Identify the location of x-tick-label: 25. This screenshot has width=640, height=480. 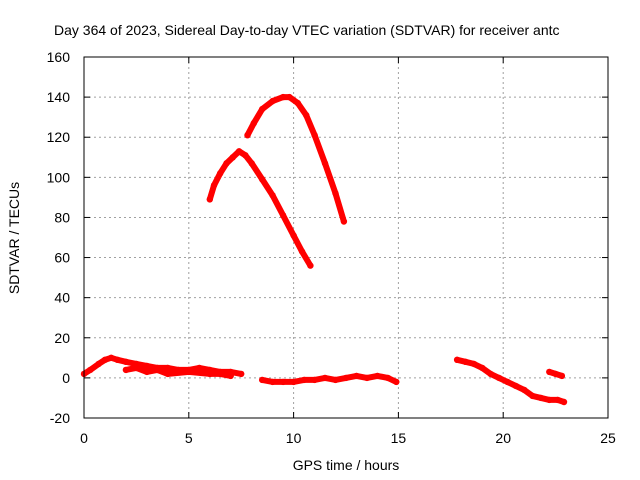
(608, 438).